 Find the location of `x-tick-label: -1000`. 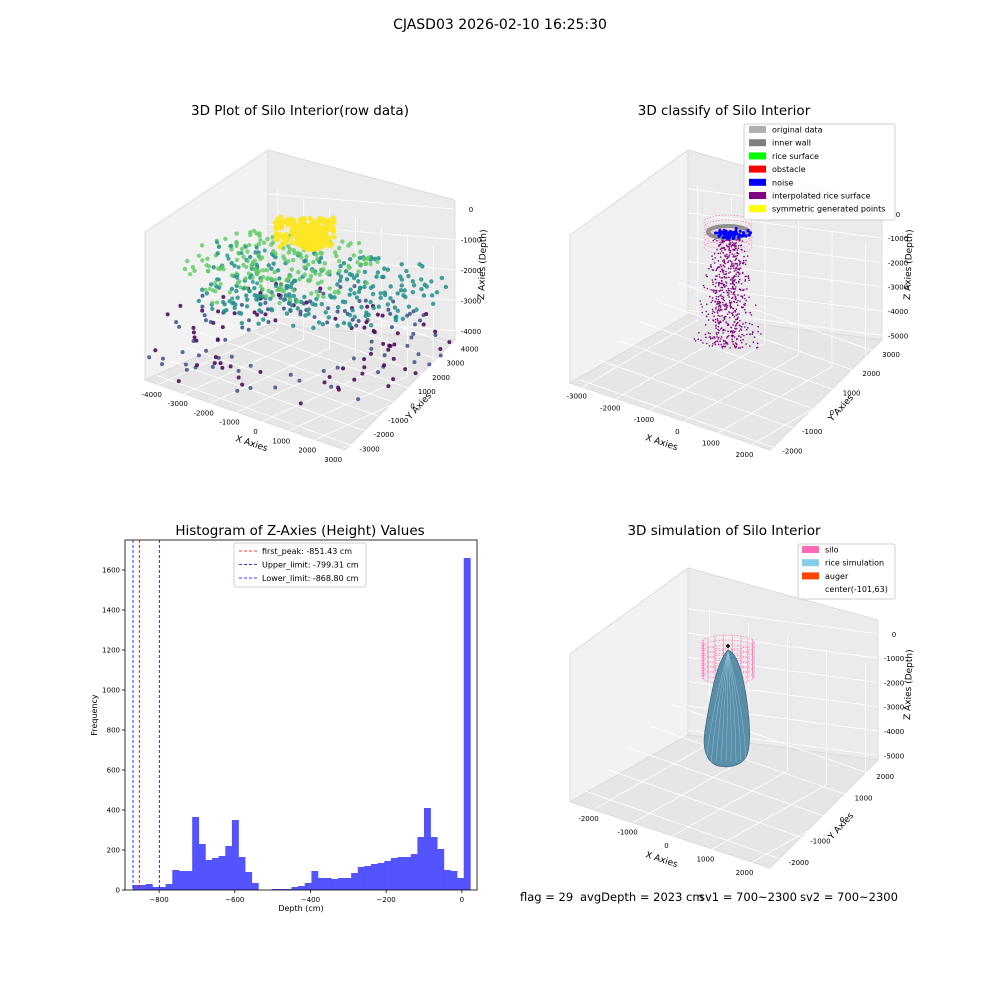

x-tick-label: -1000 is located at coordinates (229, 423).